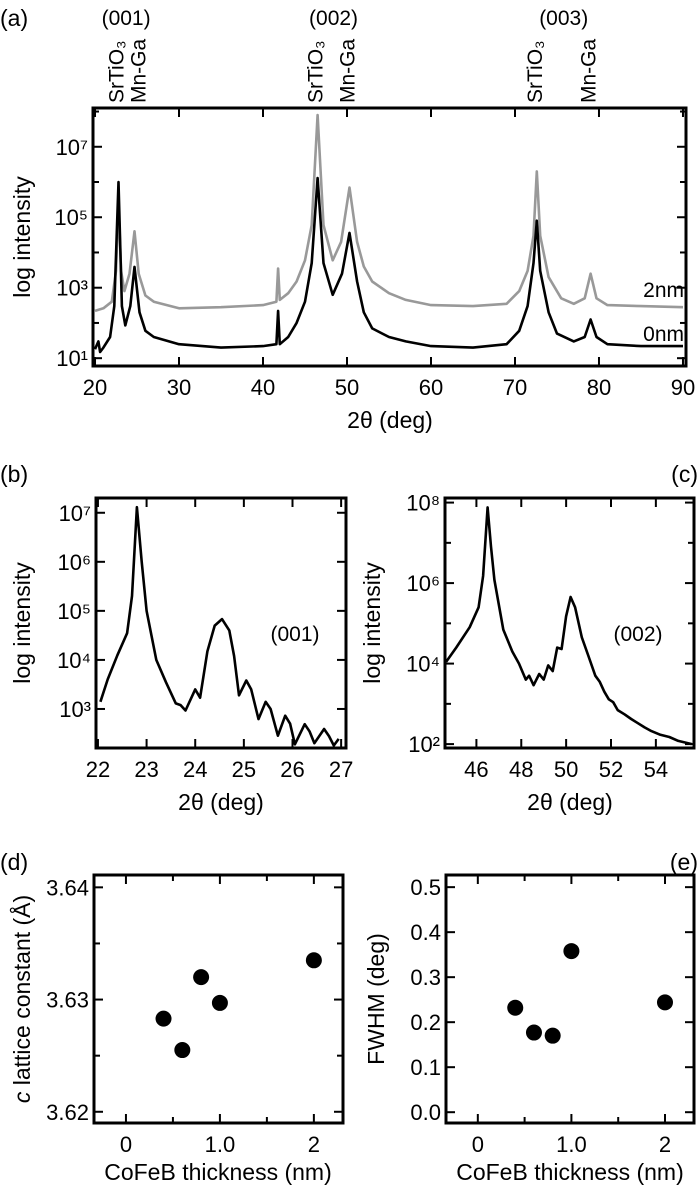 Image resolution: width=700 pixels, height=1186 pixels. I want to click on x-tick-label: 54, so click(656, 769).